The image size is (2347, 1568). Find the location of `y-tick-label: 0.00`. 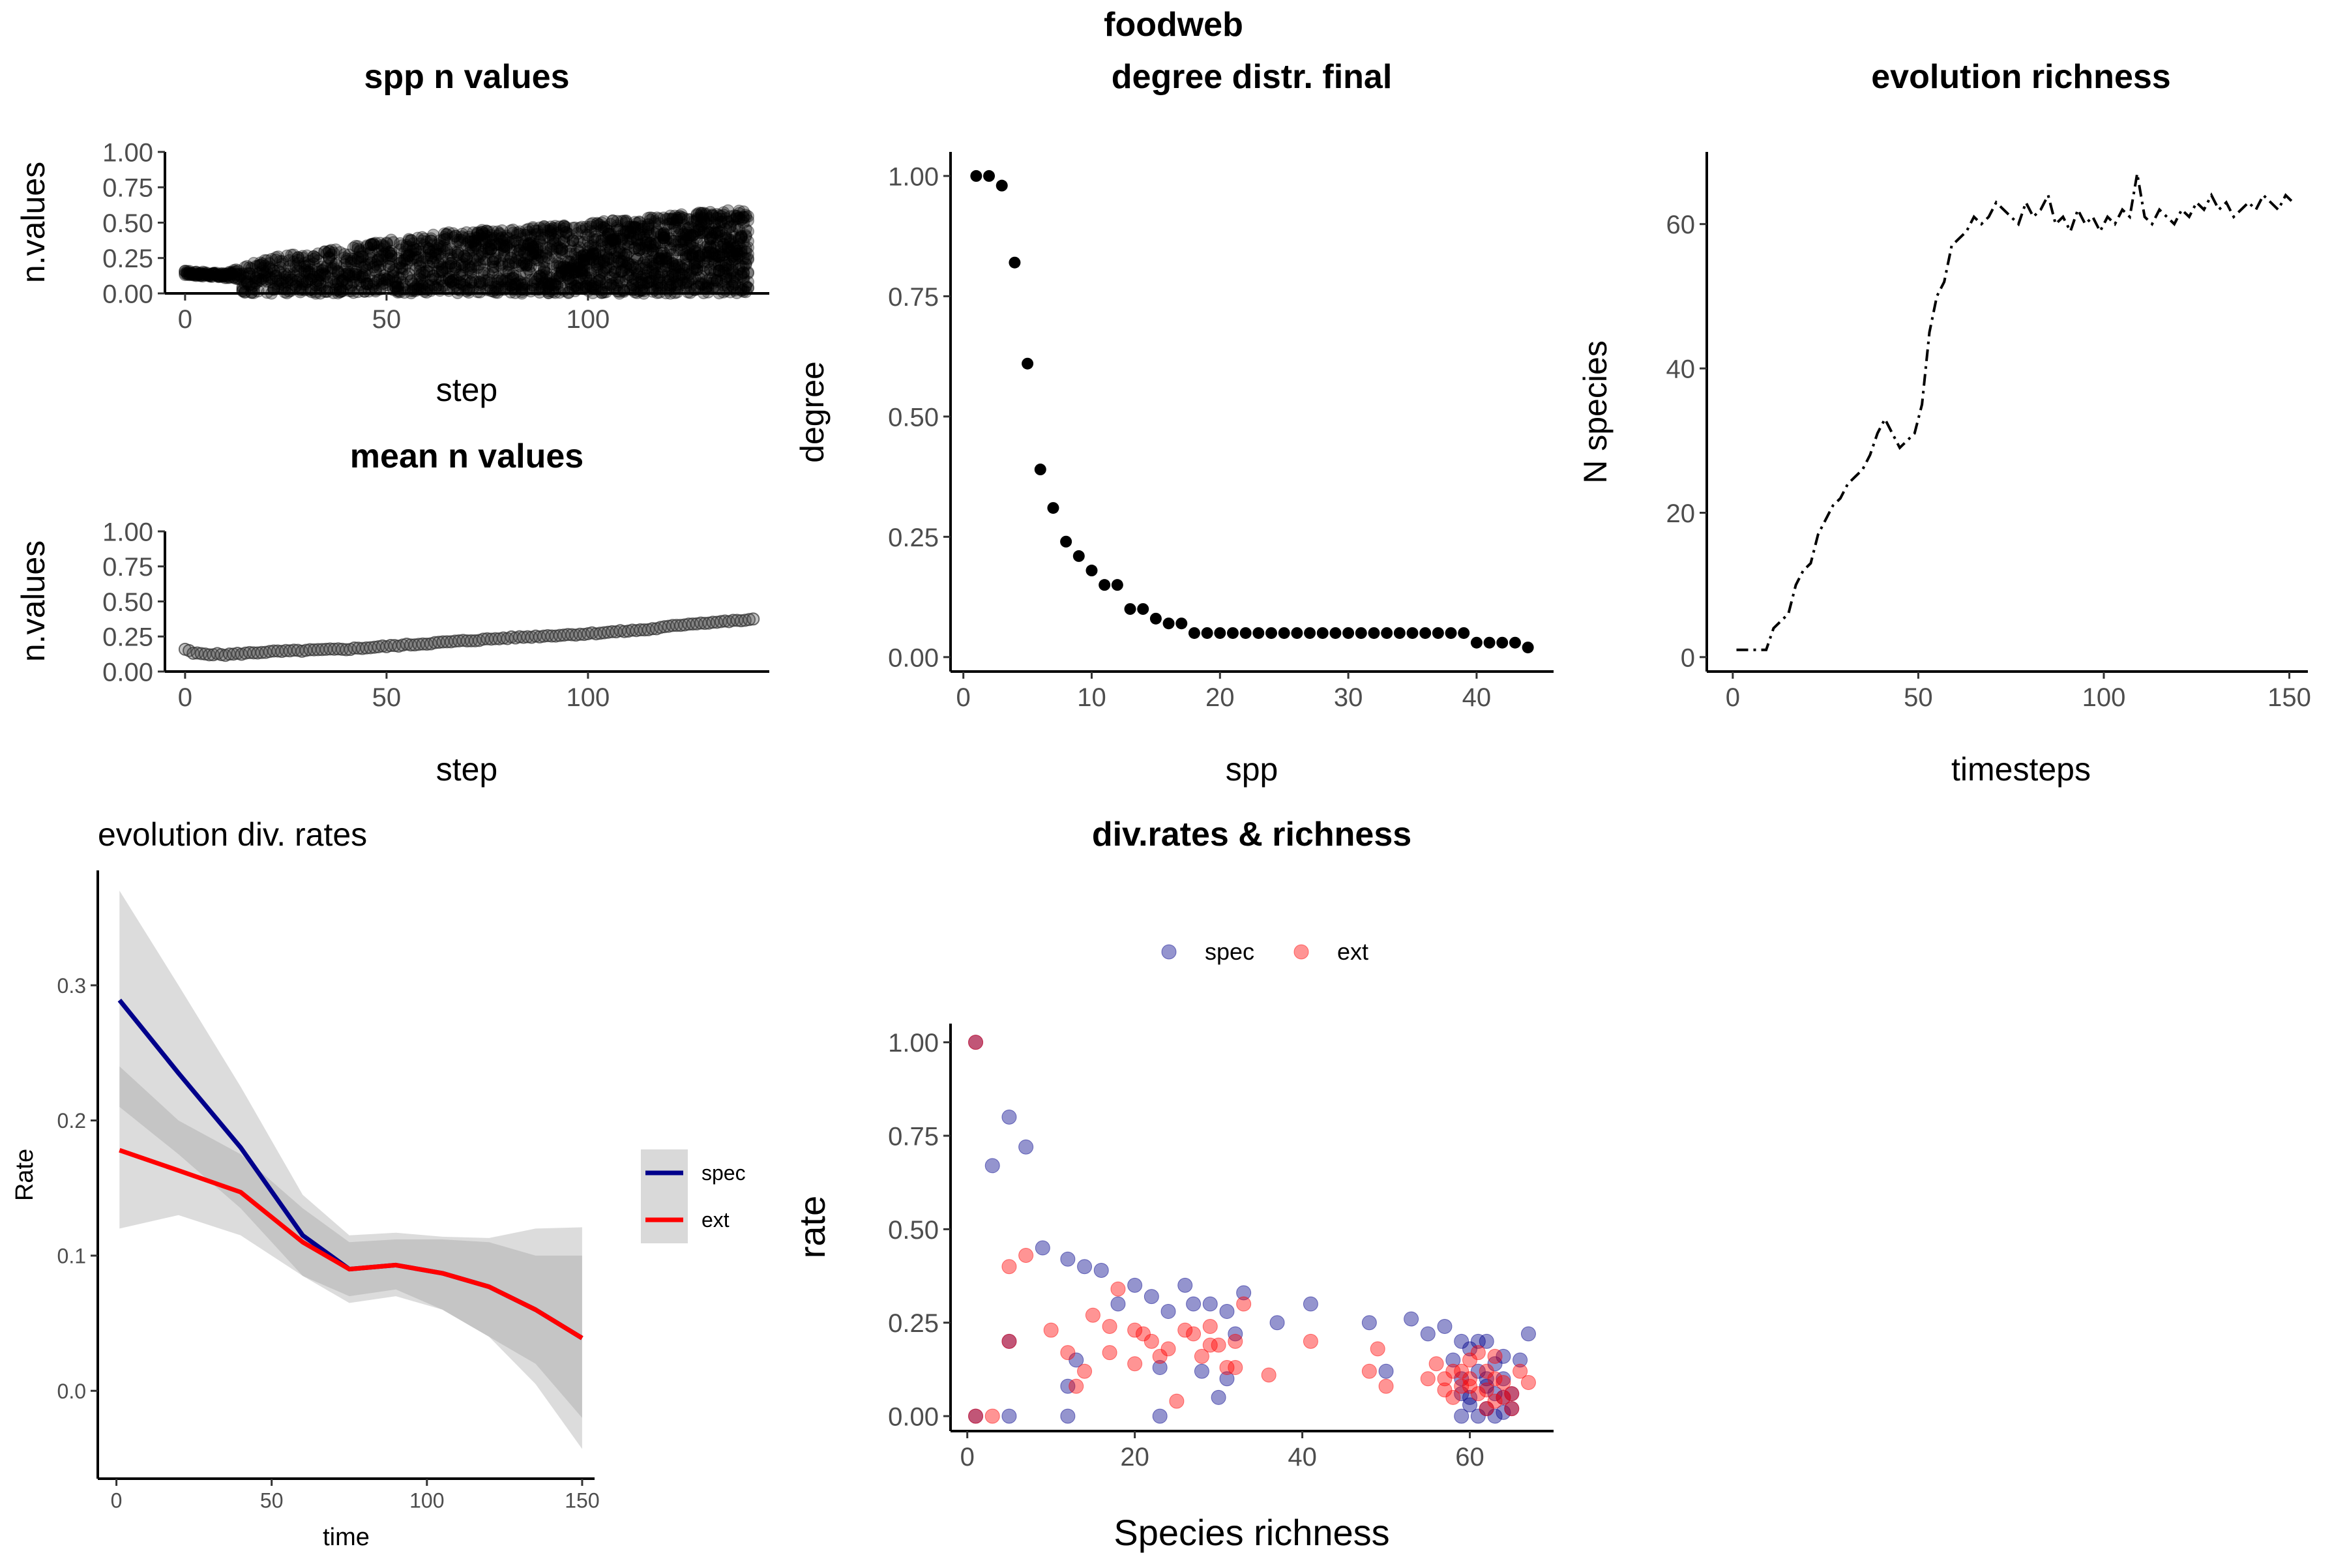

y-tick-label: 0.00 is located at coordinates (127, 673).